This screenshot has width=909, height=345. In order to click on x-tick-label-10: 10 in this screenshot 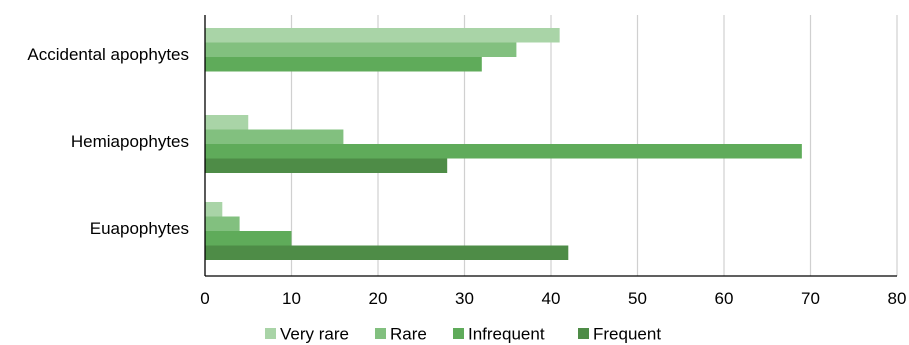, I will do `click(291, 298)`.